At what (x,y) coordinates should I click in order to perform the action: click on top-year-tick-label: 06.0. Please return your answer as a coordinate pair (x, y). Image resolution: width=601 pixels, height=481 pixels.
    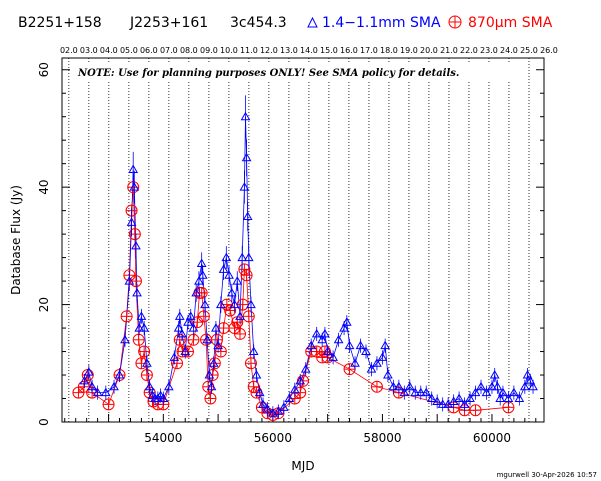
    Looking at the image, I should click on (149, 50).